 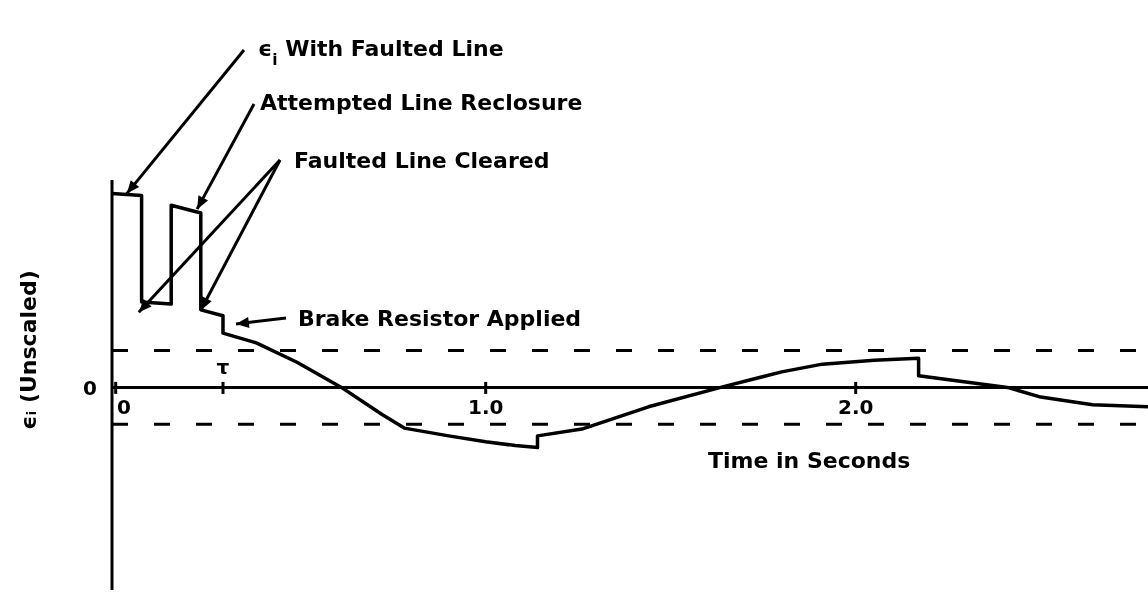 What do you see at coordinates (485, 406) in the screenshot?
I see `x-tick-label: 1.0` at bounding box center [485, 406].